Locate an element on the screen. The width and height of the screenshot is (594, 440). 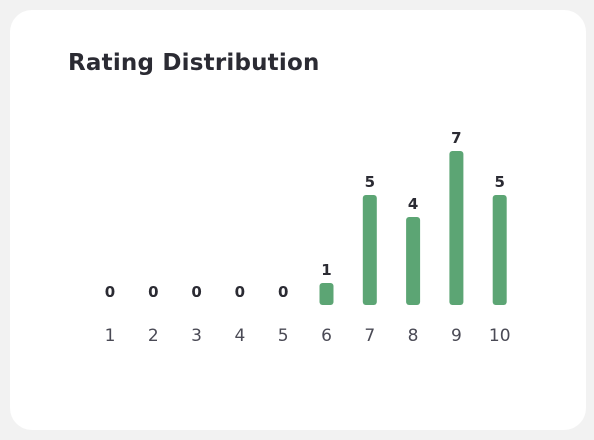
count-label-rating-7: 5 is located at coordinates (370, 182).